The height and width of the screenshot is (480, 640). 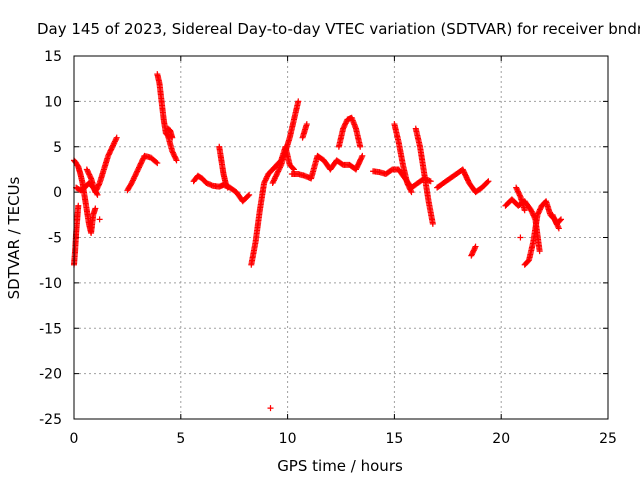 I want to click on series-sat-i, so click(x=221, y=188).